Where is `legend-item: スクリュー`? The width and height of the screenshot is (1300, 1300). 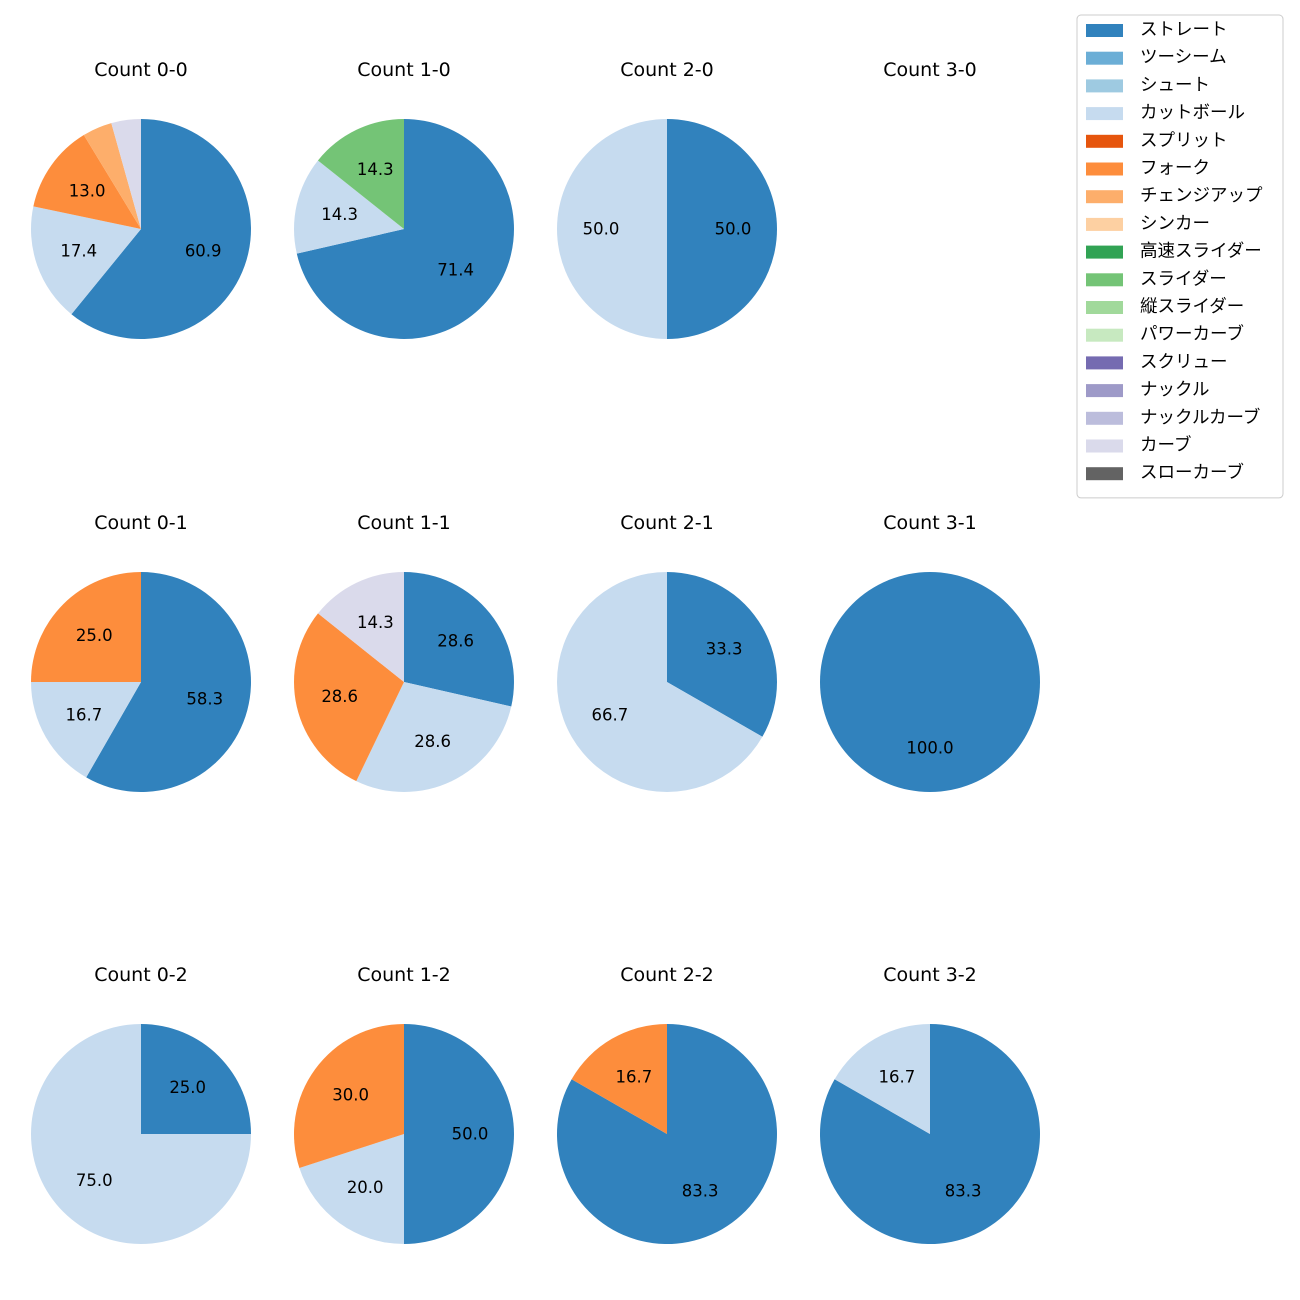 legend-item: スクリュー is located at coordinates (1157, 362).